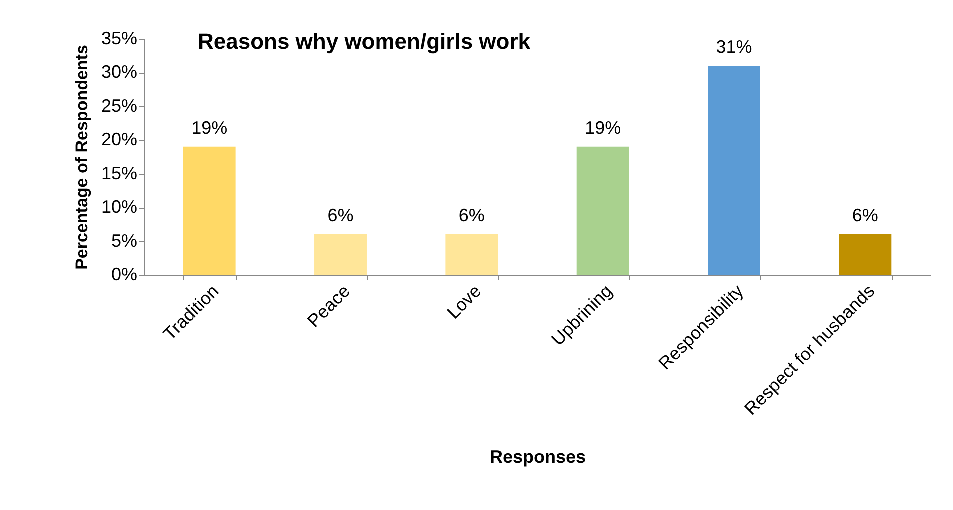  What do you see at coordinates (119, 72) in the screenshot?
I see `y-tick-label: 30%` at bounding box center [119, 72].